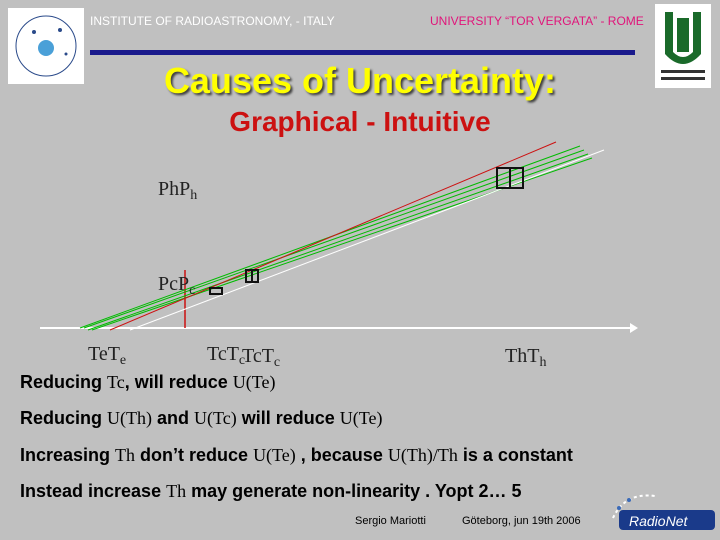 Image resolution: width=720 pixels, height=540 pixels. What do you see at coordinates (46, 46) in the screenshot?
I see `inaf-logo-icon` at bounding box center [46, 46].